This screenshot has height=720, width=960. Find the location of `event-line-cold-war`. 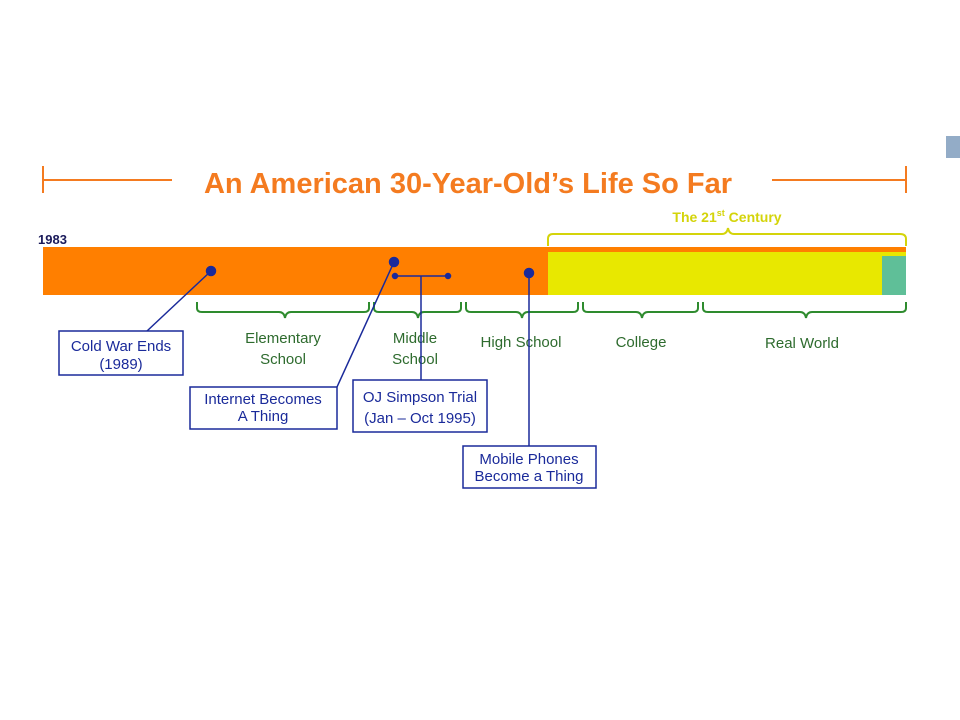

event-line-cold-war is located at coordinates (179, 301).